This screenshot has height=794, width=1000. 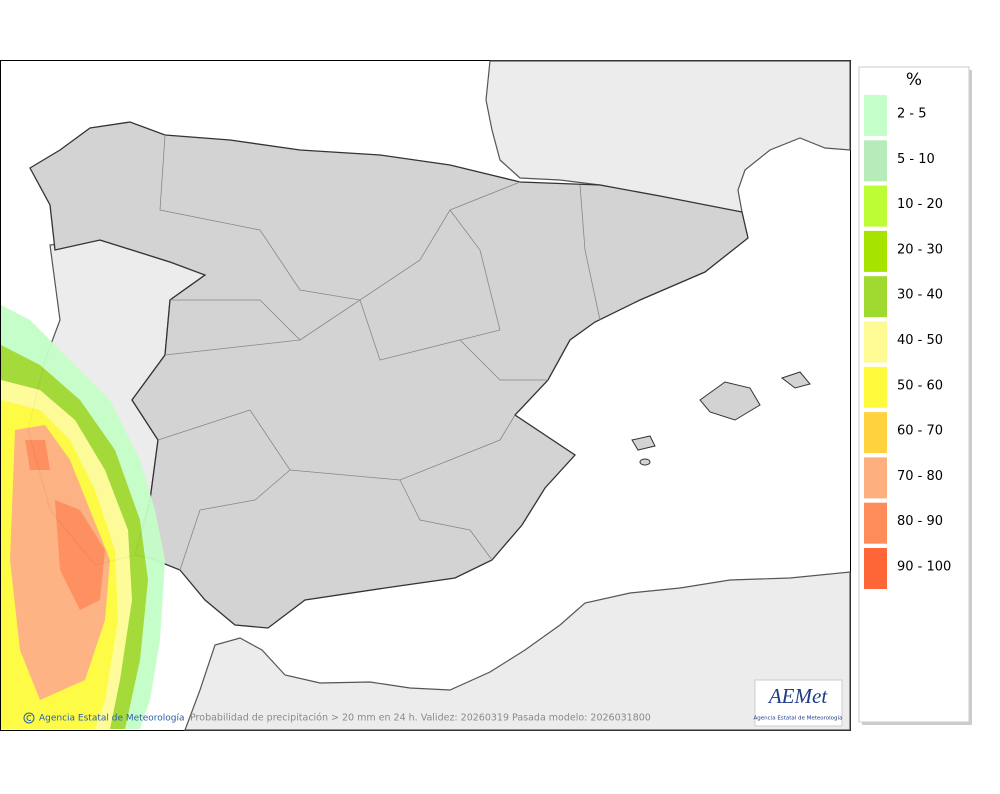 What do you see at coordinates (912, 114) in the screenshot?
I see `legend-label: 2 - 5` at bounding box center [912, 114].